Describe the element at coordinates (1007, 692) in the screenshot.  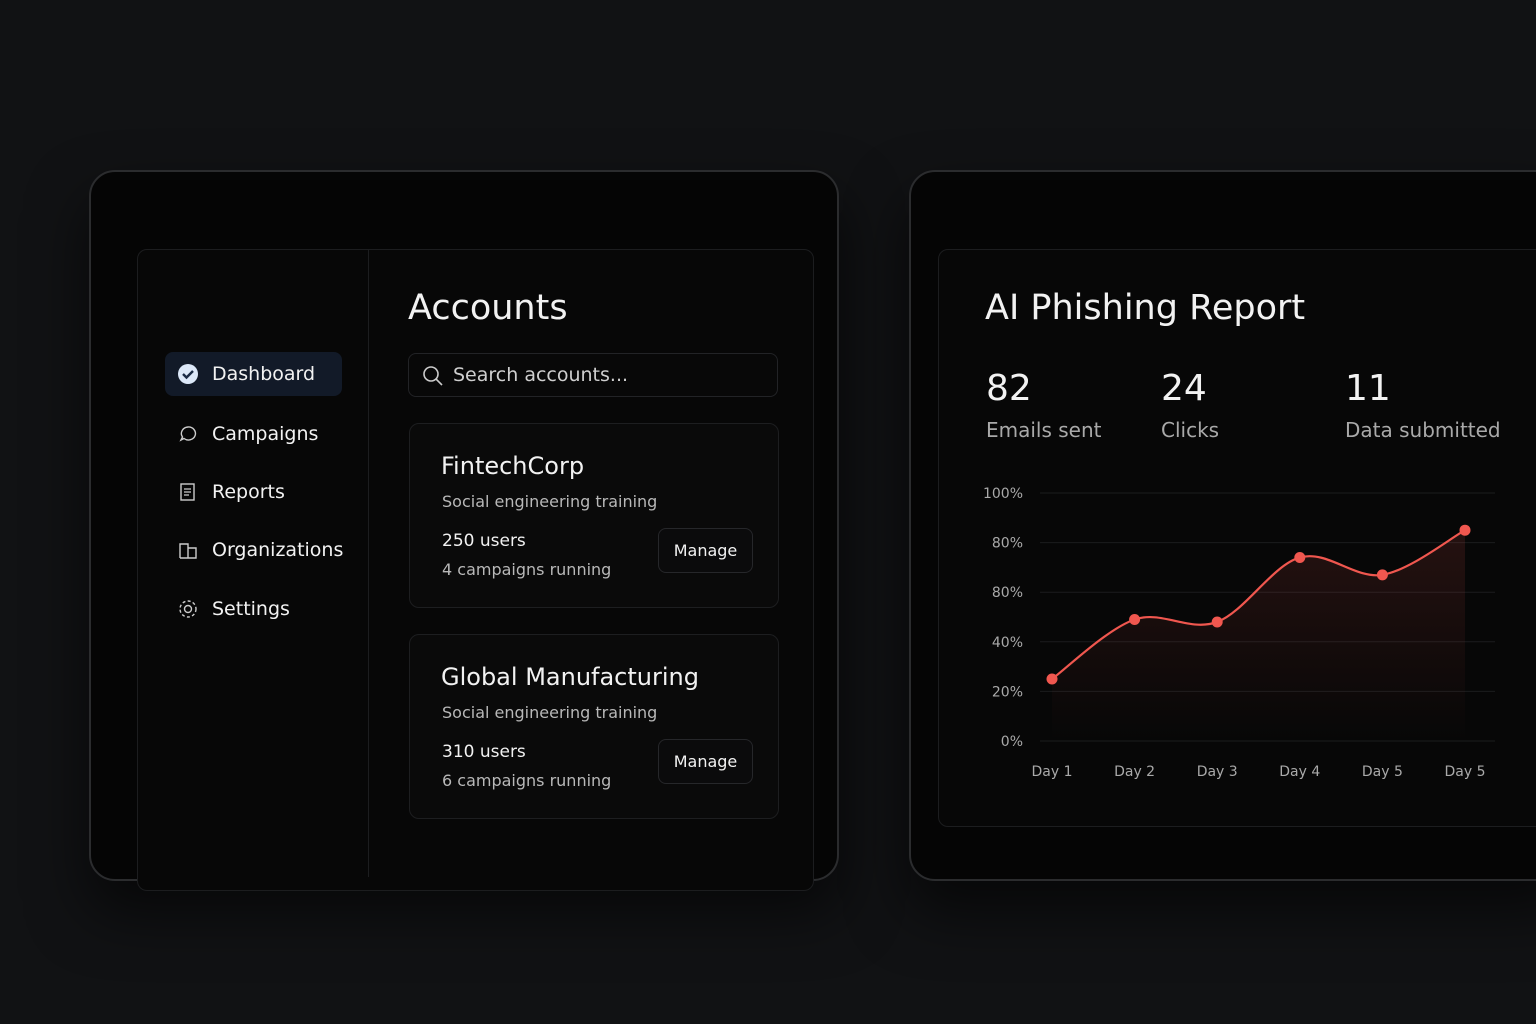
I see `y-tick-label: 20%` at that location.